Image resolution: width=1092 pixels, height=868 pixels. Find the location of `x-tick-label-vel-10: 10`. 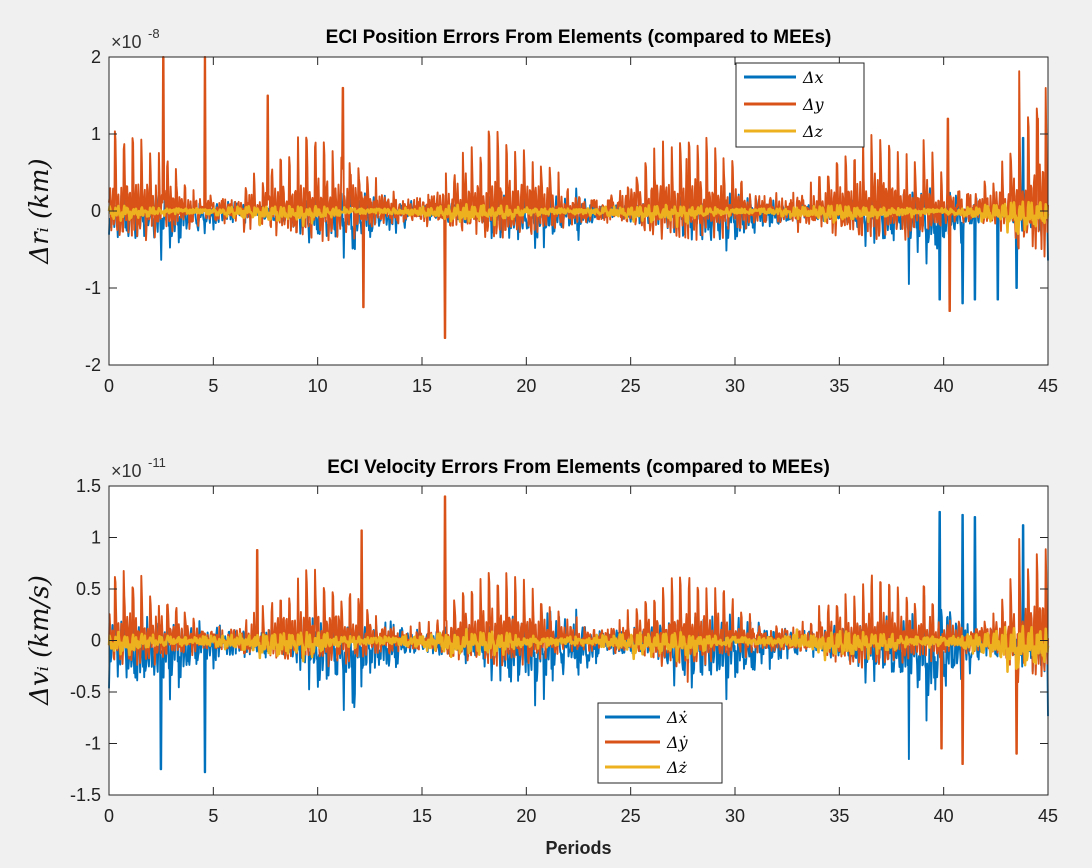

x-tick-label-vel-10: 10 is located at coordinates (318, 816).